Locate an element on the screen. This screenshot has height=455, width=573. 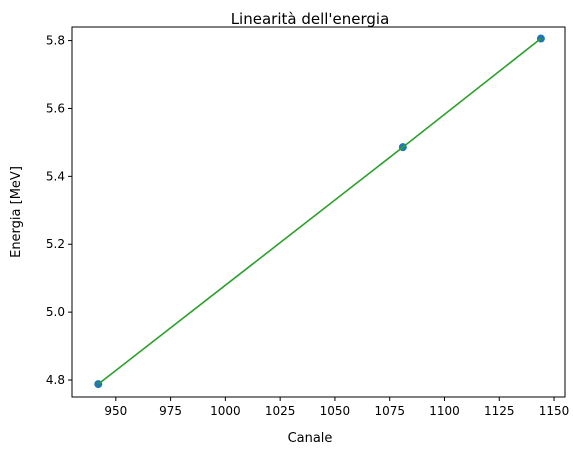
y-tick-label: 5.2 is located at coordinates (55, 244).